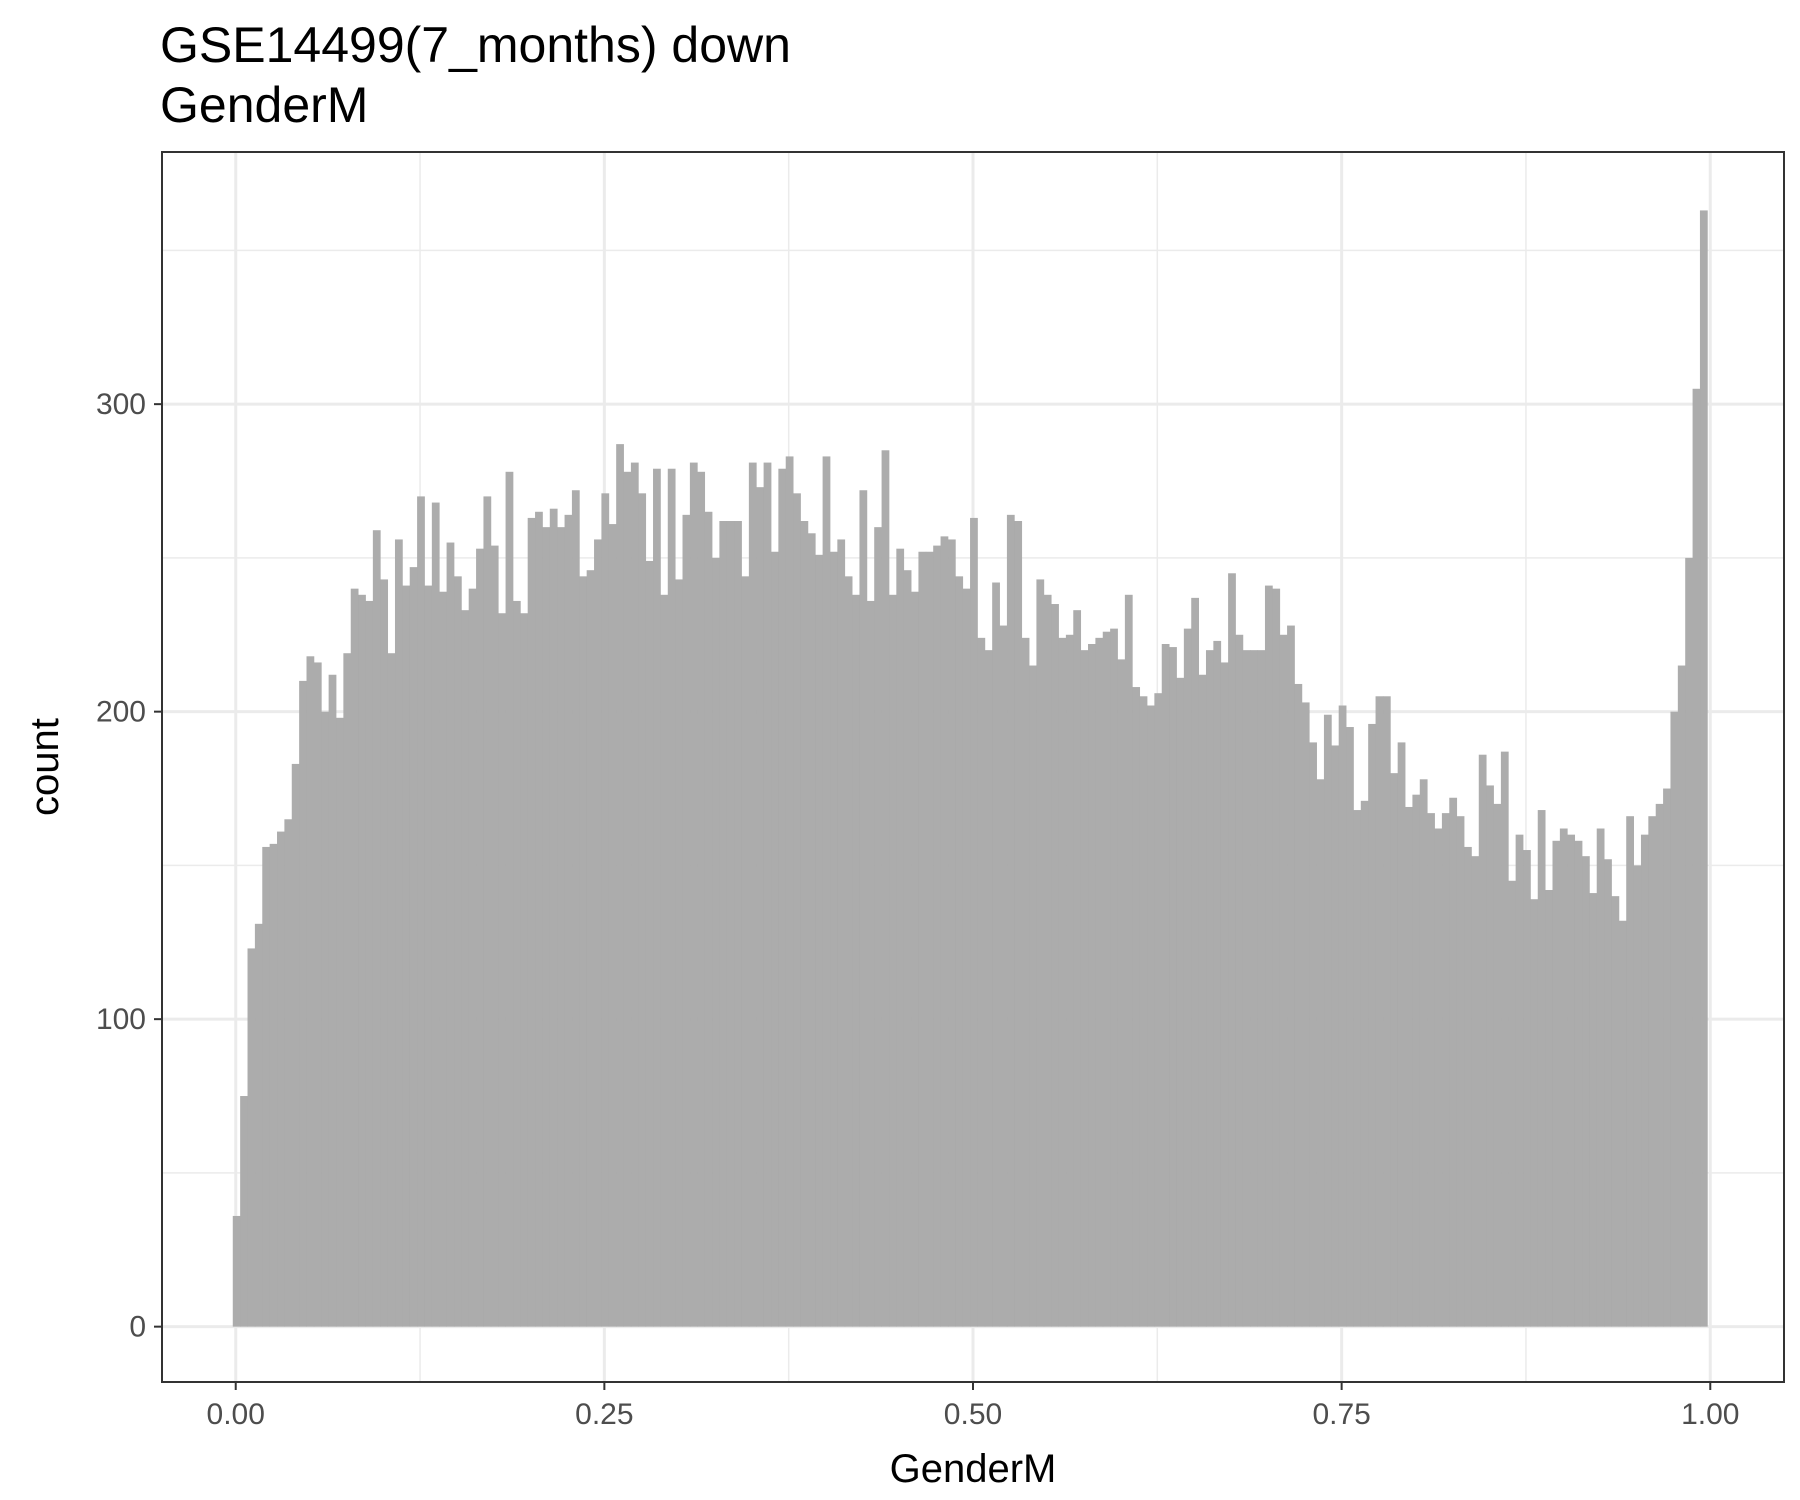 The height and width of the screenshot is (1500, 1800). I want to click on x-tick-label: 1.00, so click(1710, 1414).